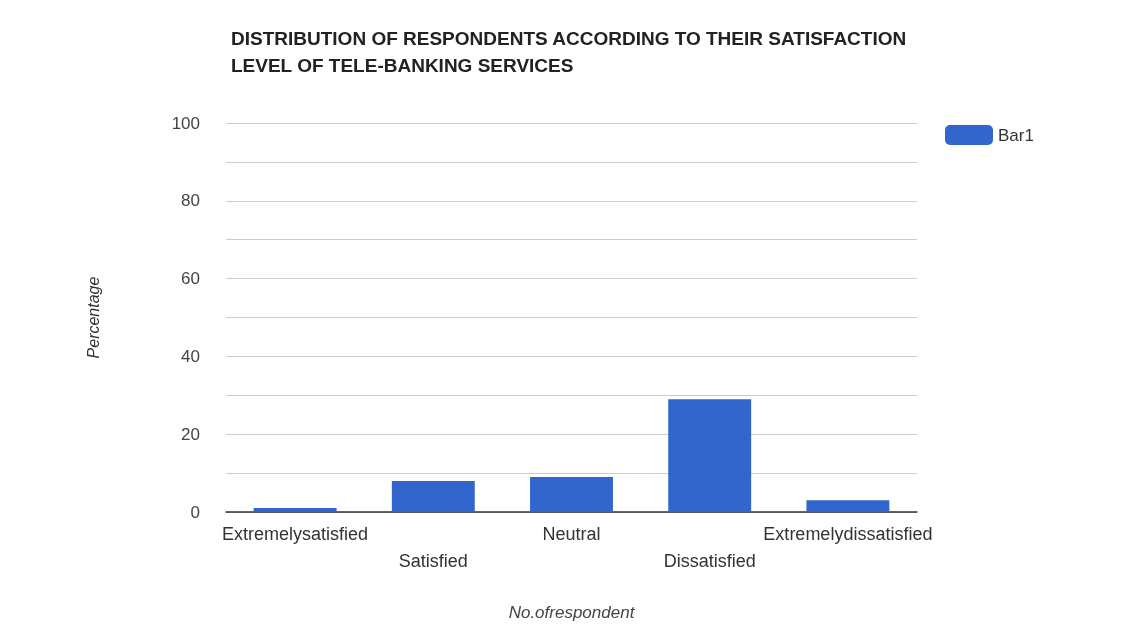 This screenshot has height=639, width=1124. I want to click on legend-label: Bar1, so click(1016, 135).